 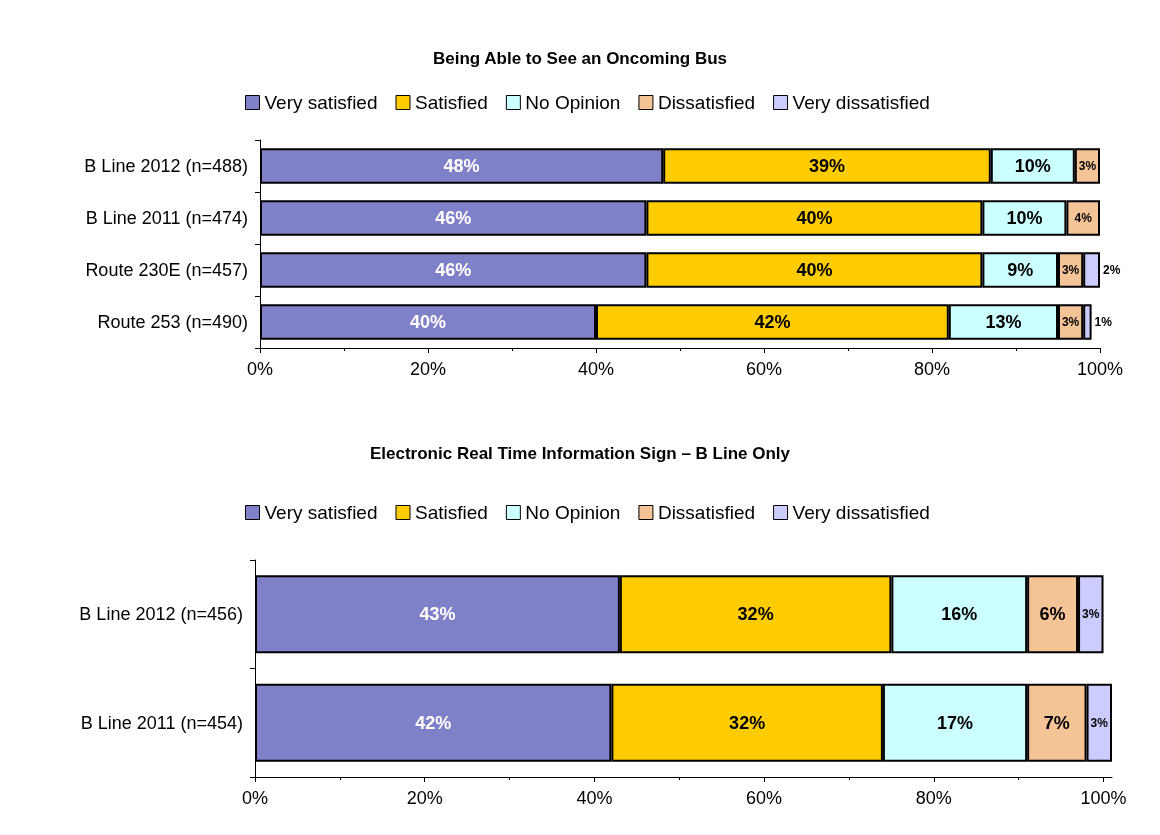 I want to click on data-label: 16%, so click(x=959, y=614).